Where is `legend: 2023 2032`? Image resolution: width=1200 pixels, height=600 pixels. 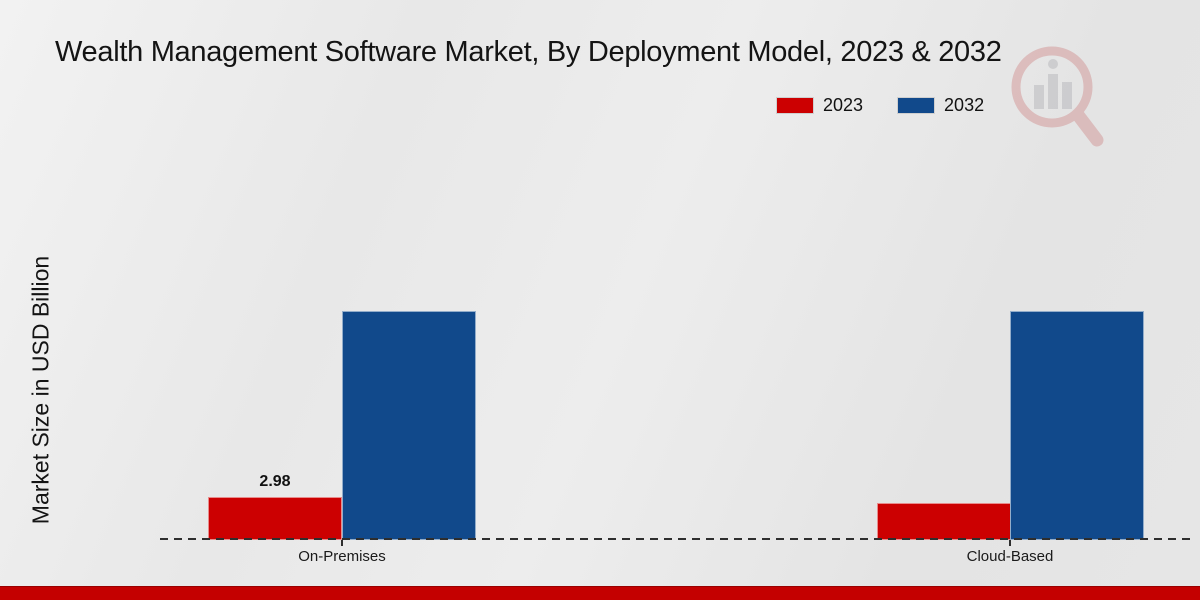 legend: 2023 2032 is located at coordinates (880, 105).